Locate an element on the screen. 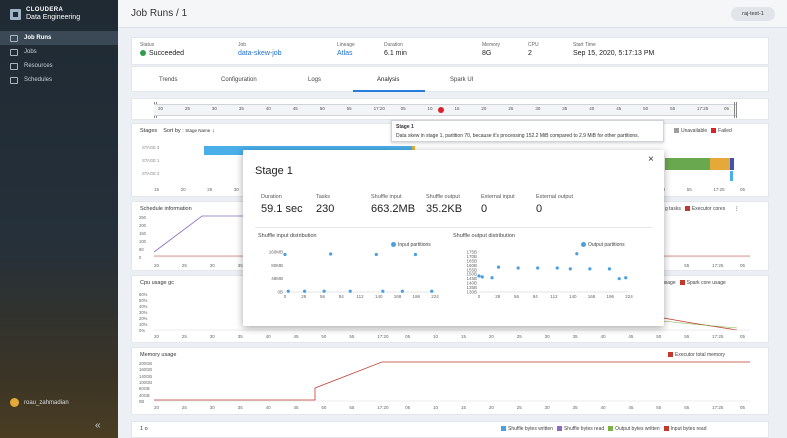 The height and width of the screenshot is (438, 787). y-tick-label: 80MB is located at coordinates (277, 265).